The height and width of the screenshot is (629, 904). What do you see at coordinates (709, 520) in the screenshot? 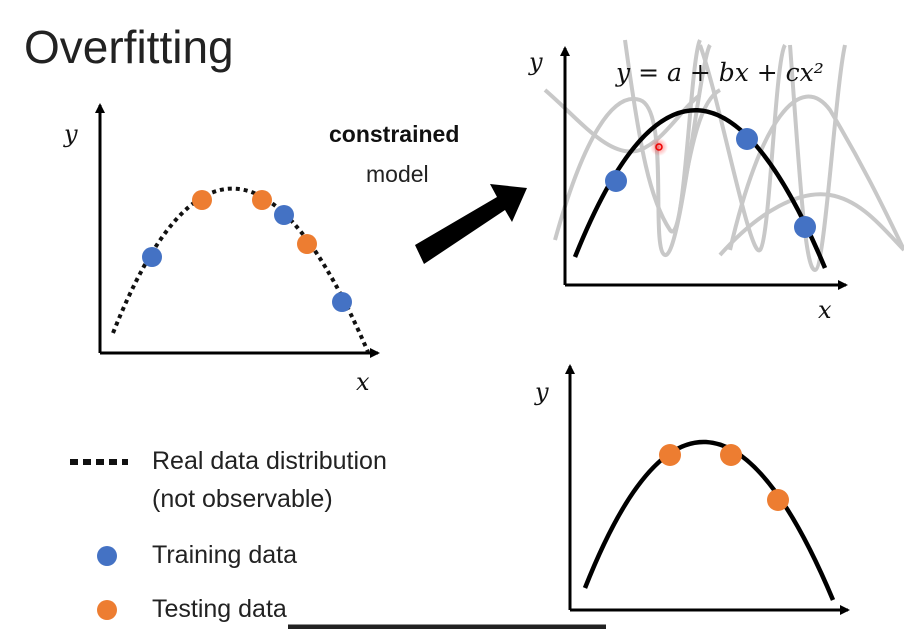
I see `quadratic-fit-curve` at bounding box center [709, 520].